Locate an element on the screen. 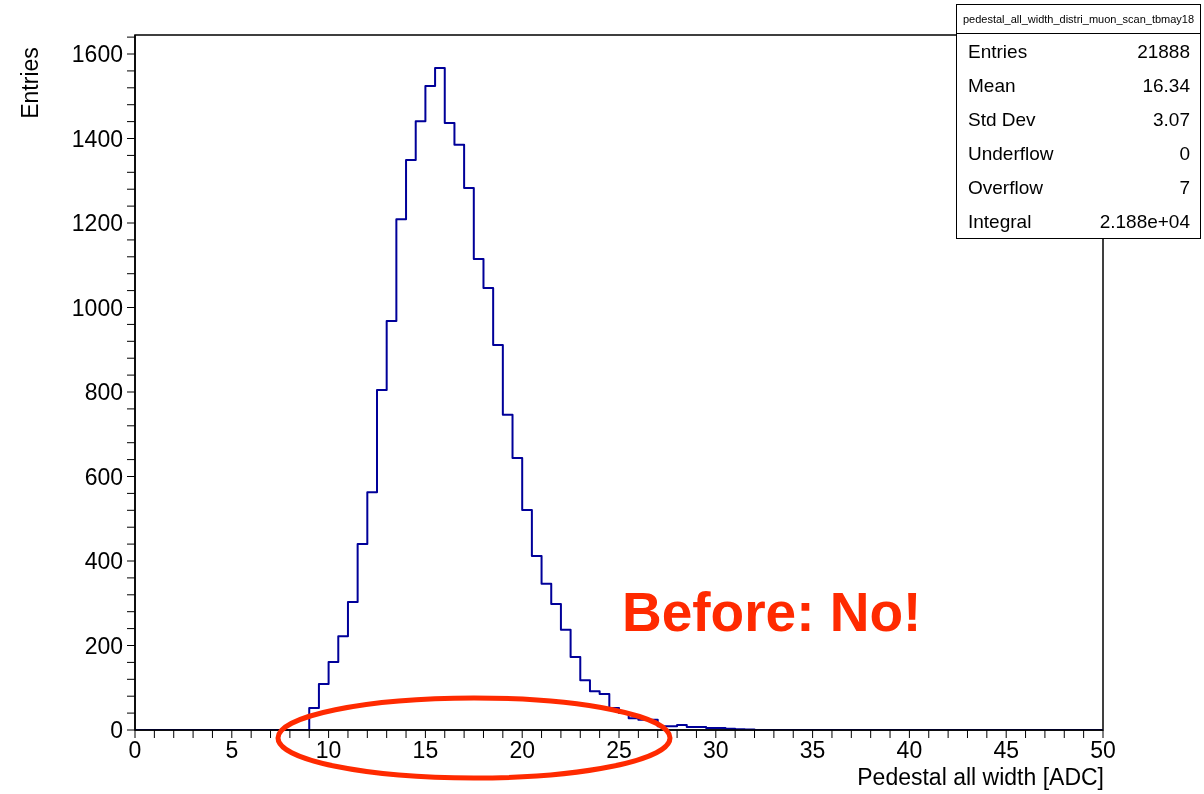 The height and width of the screenshot is (794, 1204). y-tick-label: 1000 is located at coordinates (97, 307).